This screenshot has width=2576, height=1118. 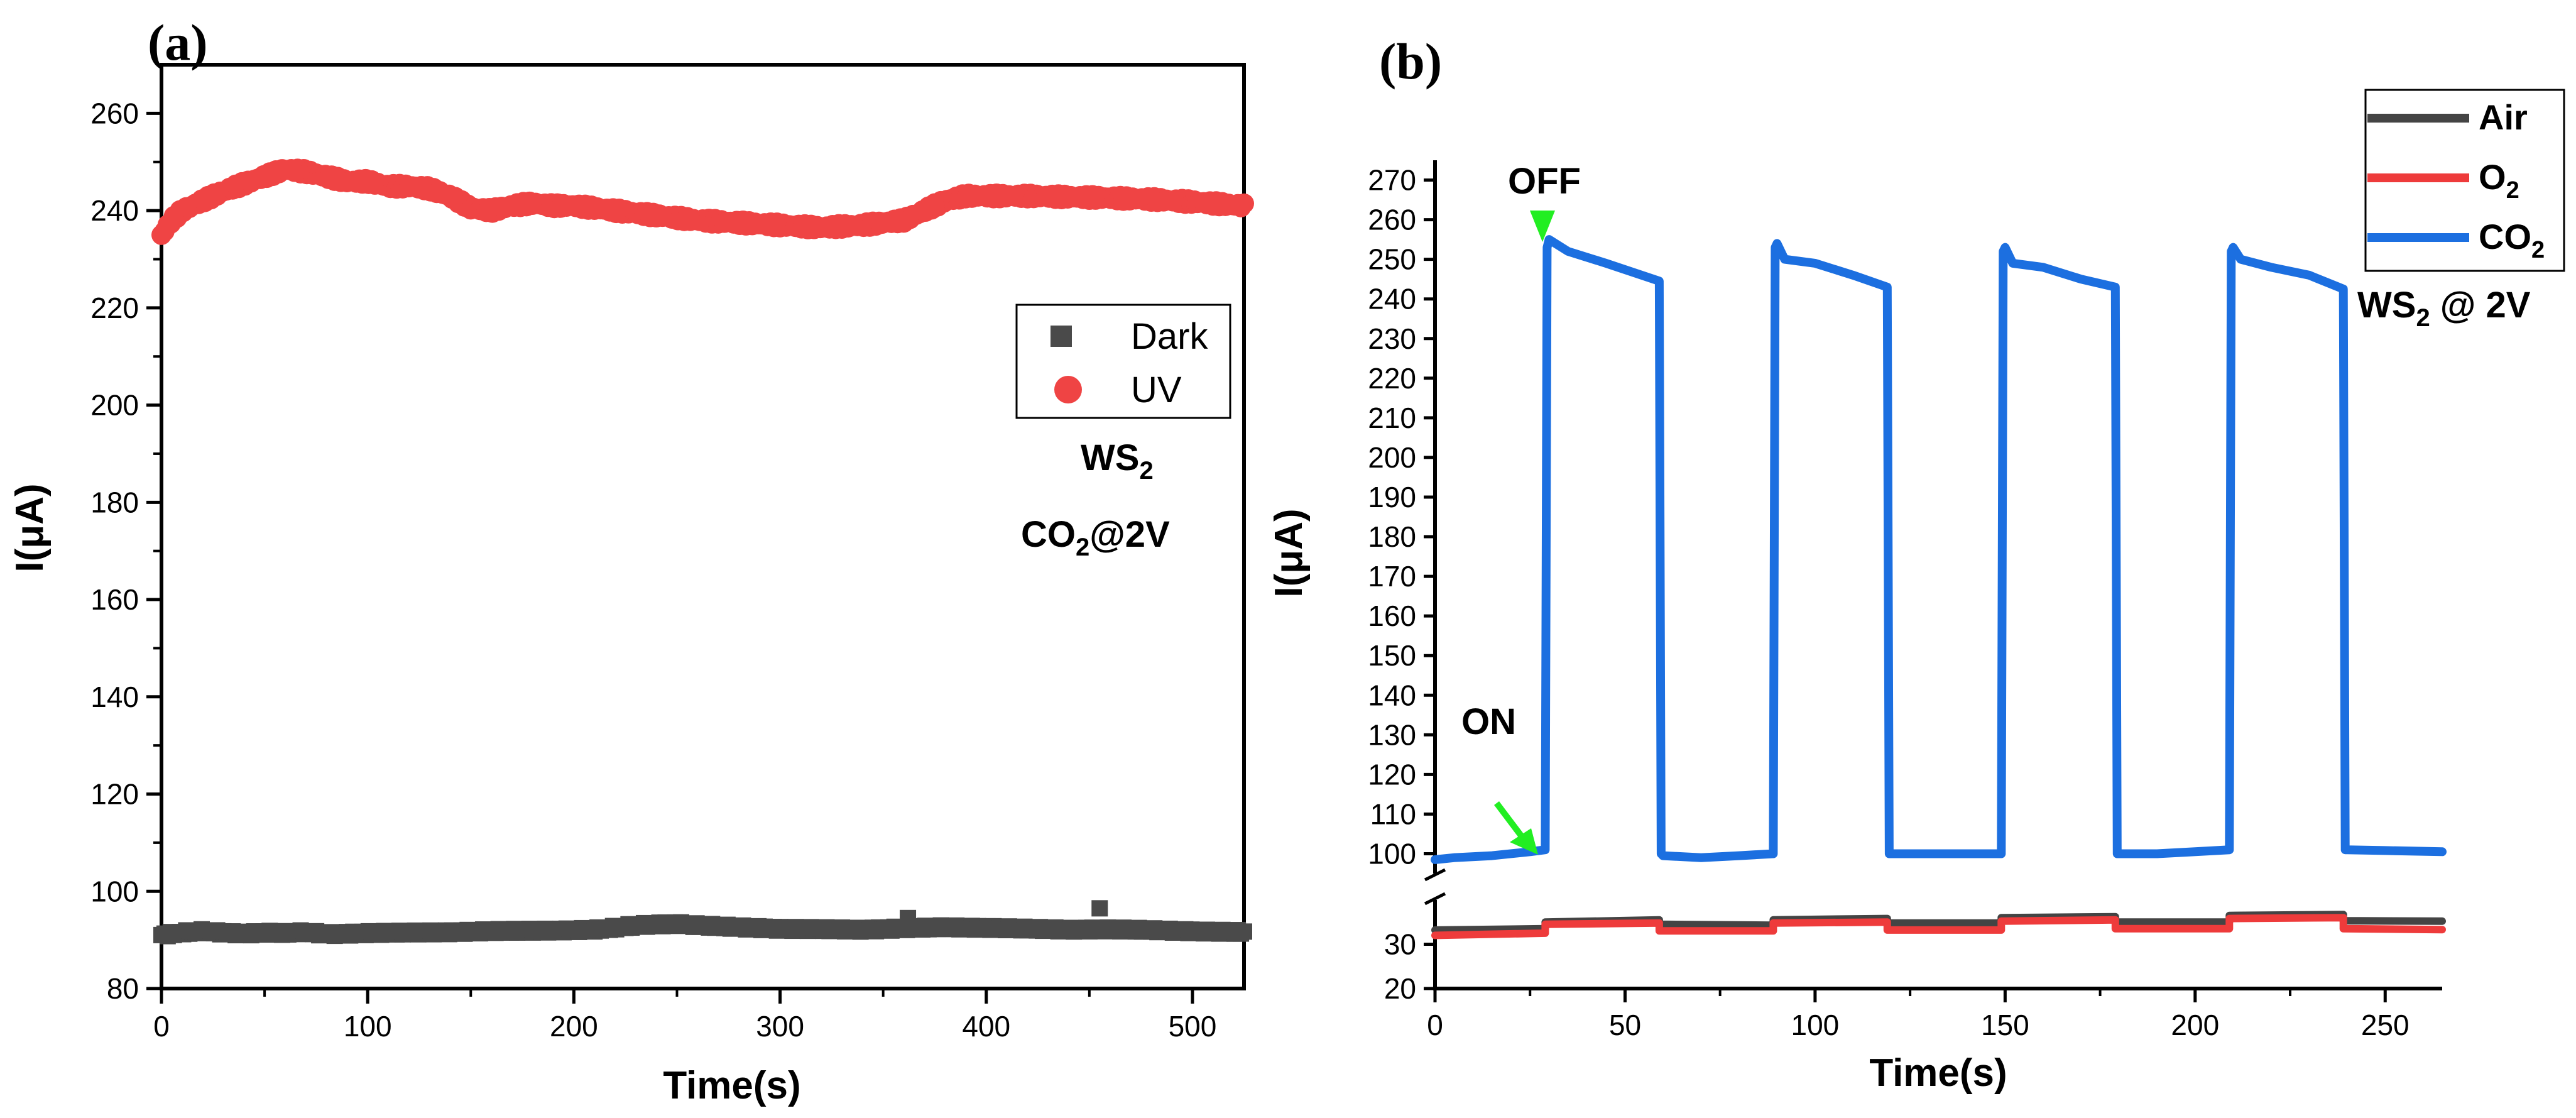 What do you see at coordinates (1410, 61) in the screenshot?
I see `panel-b-label: (b)` at bounding box center [1410, 61].